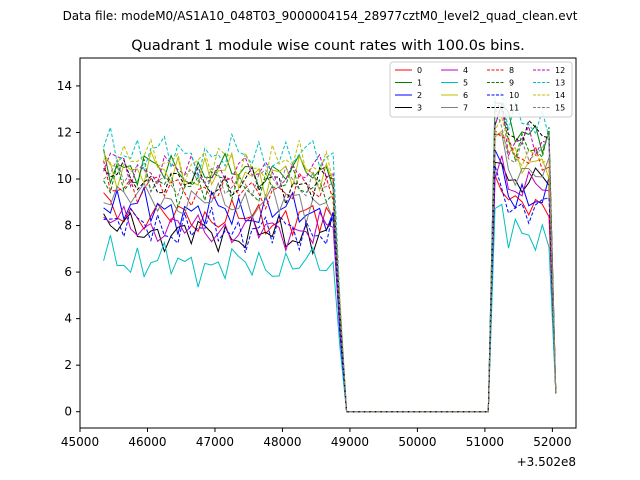 The width and height of the screenshot is (640, 480). Describe the element at coordinates (481, 89) in the screenshot. I see `legend-frame` at that location.